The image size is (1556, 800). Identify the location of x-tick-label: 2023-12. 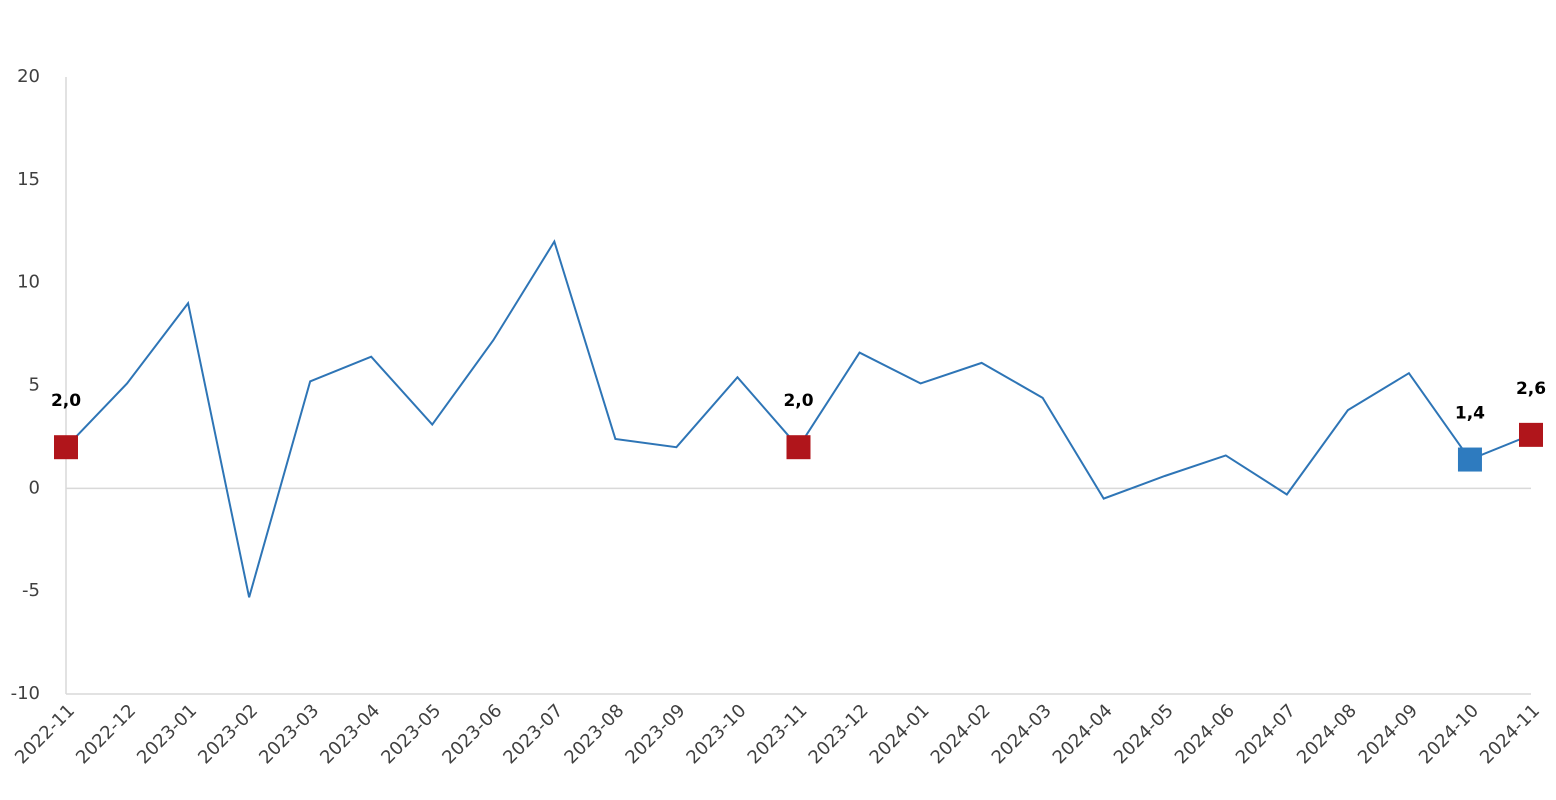
(839, 734).